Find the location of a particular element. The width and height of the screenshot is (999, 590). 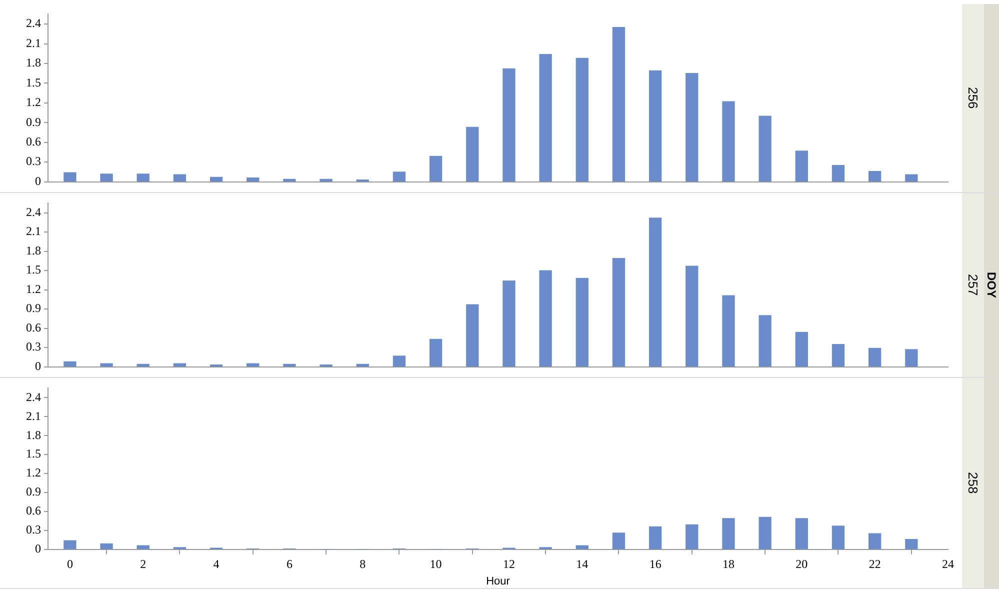

x-tick-label: 6 is located at coordinates (289, 563).